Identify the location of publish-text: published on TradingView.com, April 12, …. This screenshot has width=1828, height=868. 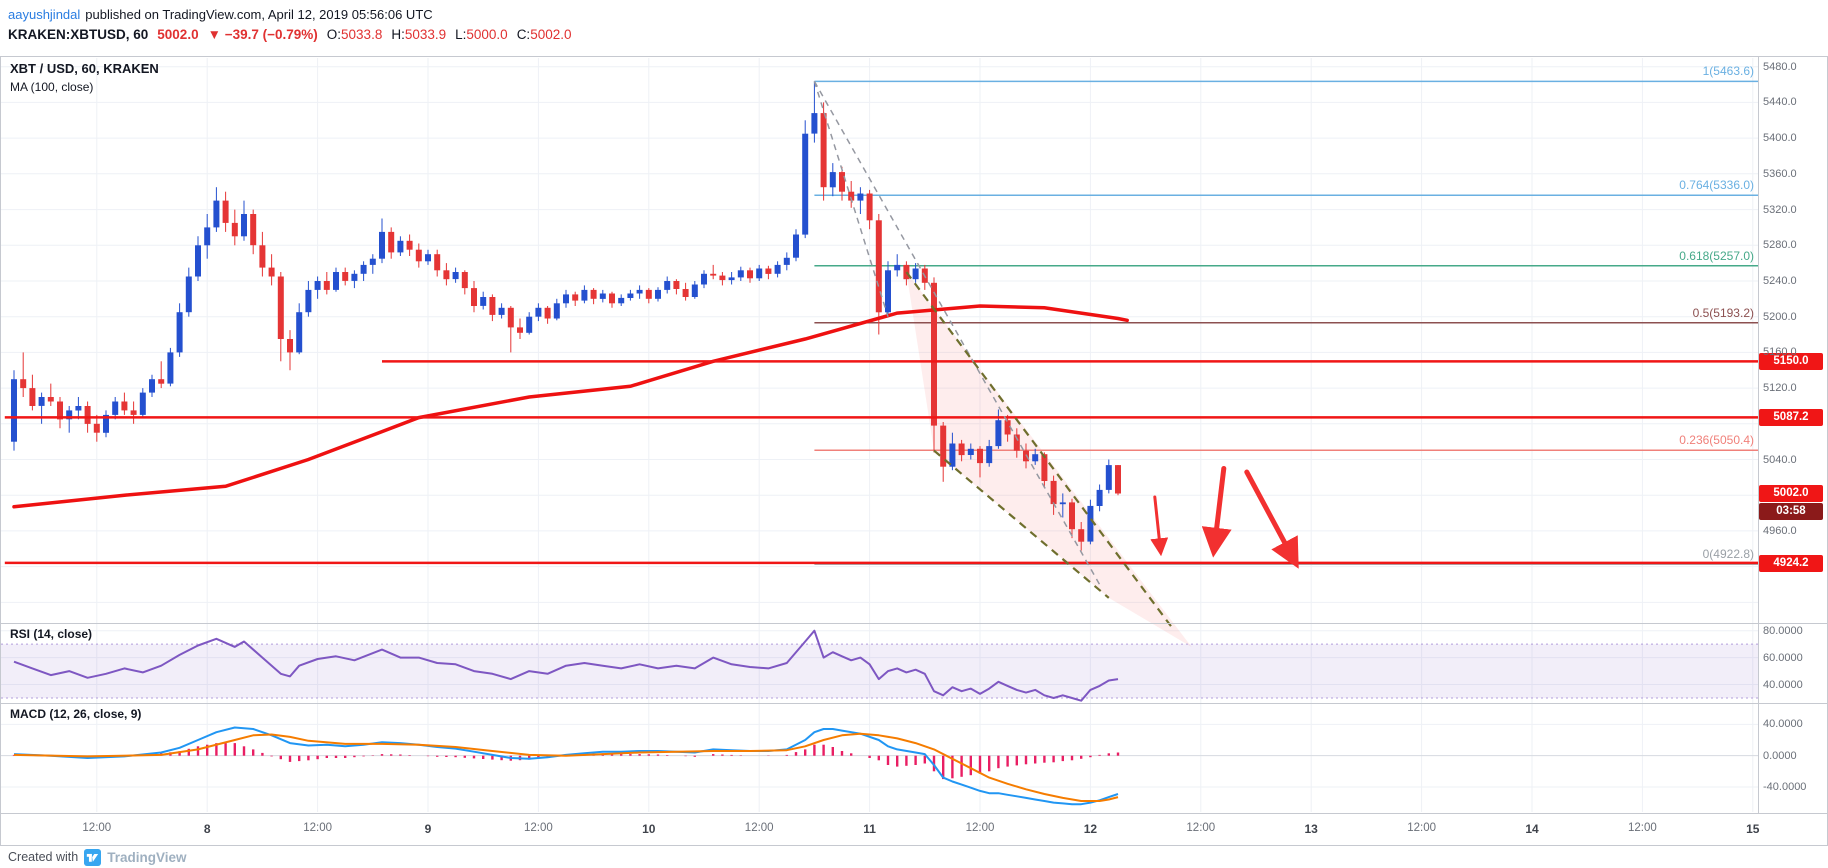
(259, 14).